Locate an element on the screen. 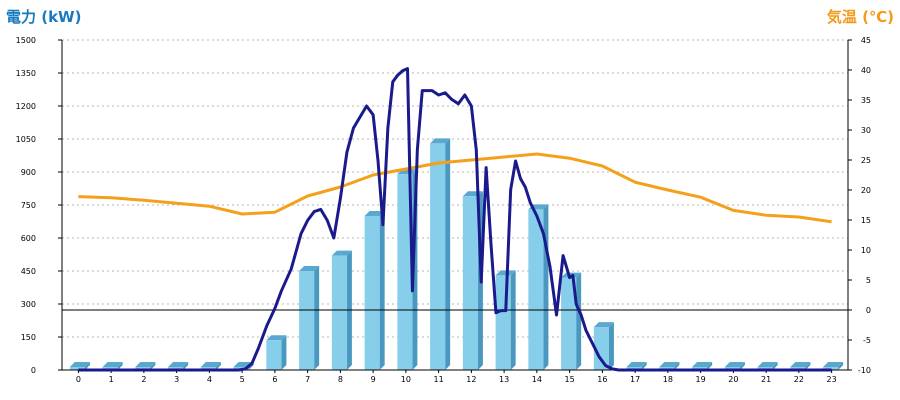  left-tick-label: 0 is located at coordinates (33, 370).